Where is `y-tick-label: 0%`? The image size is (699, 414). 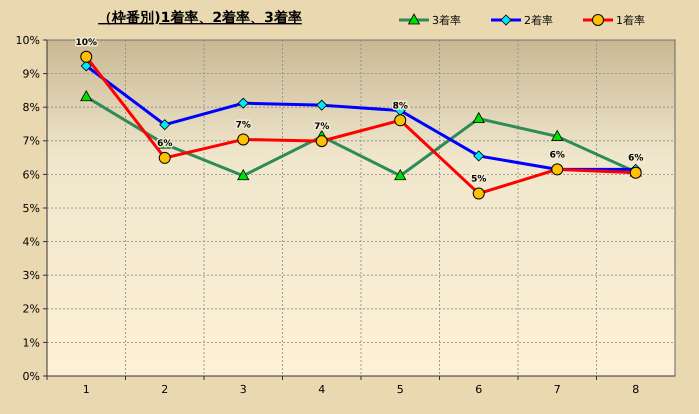
y-tick-label: 0% is located at coordinates (31, 376).